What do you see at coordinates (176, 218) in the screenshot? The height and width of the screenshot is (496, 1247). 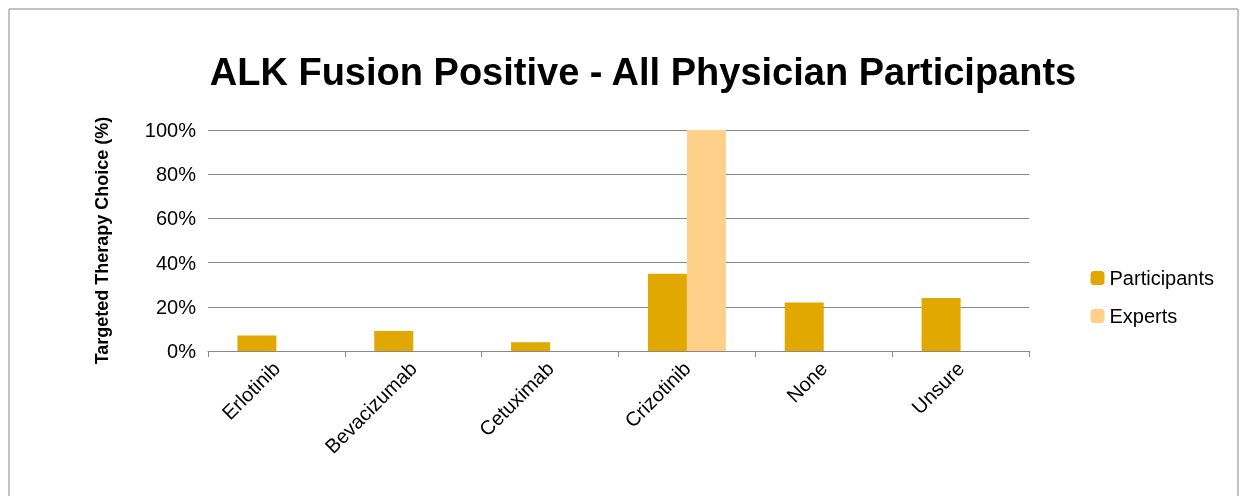 I see `y-tick-label: 60%` at bounding box center [176, 218].